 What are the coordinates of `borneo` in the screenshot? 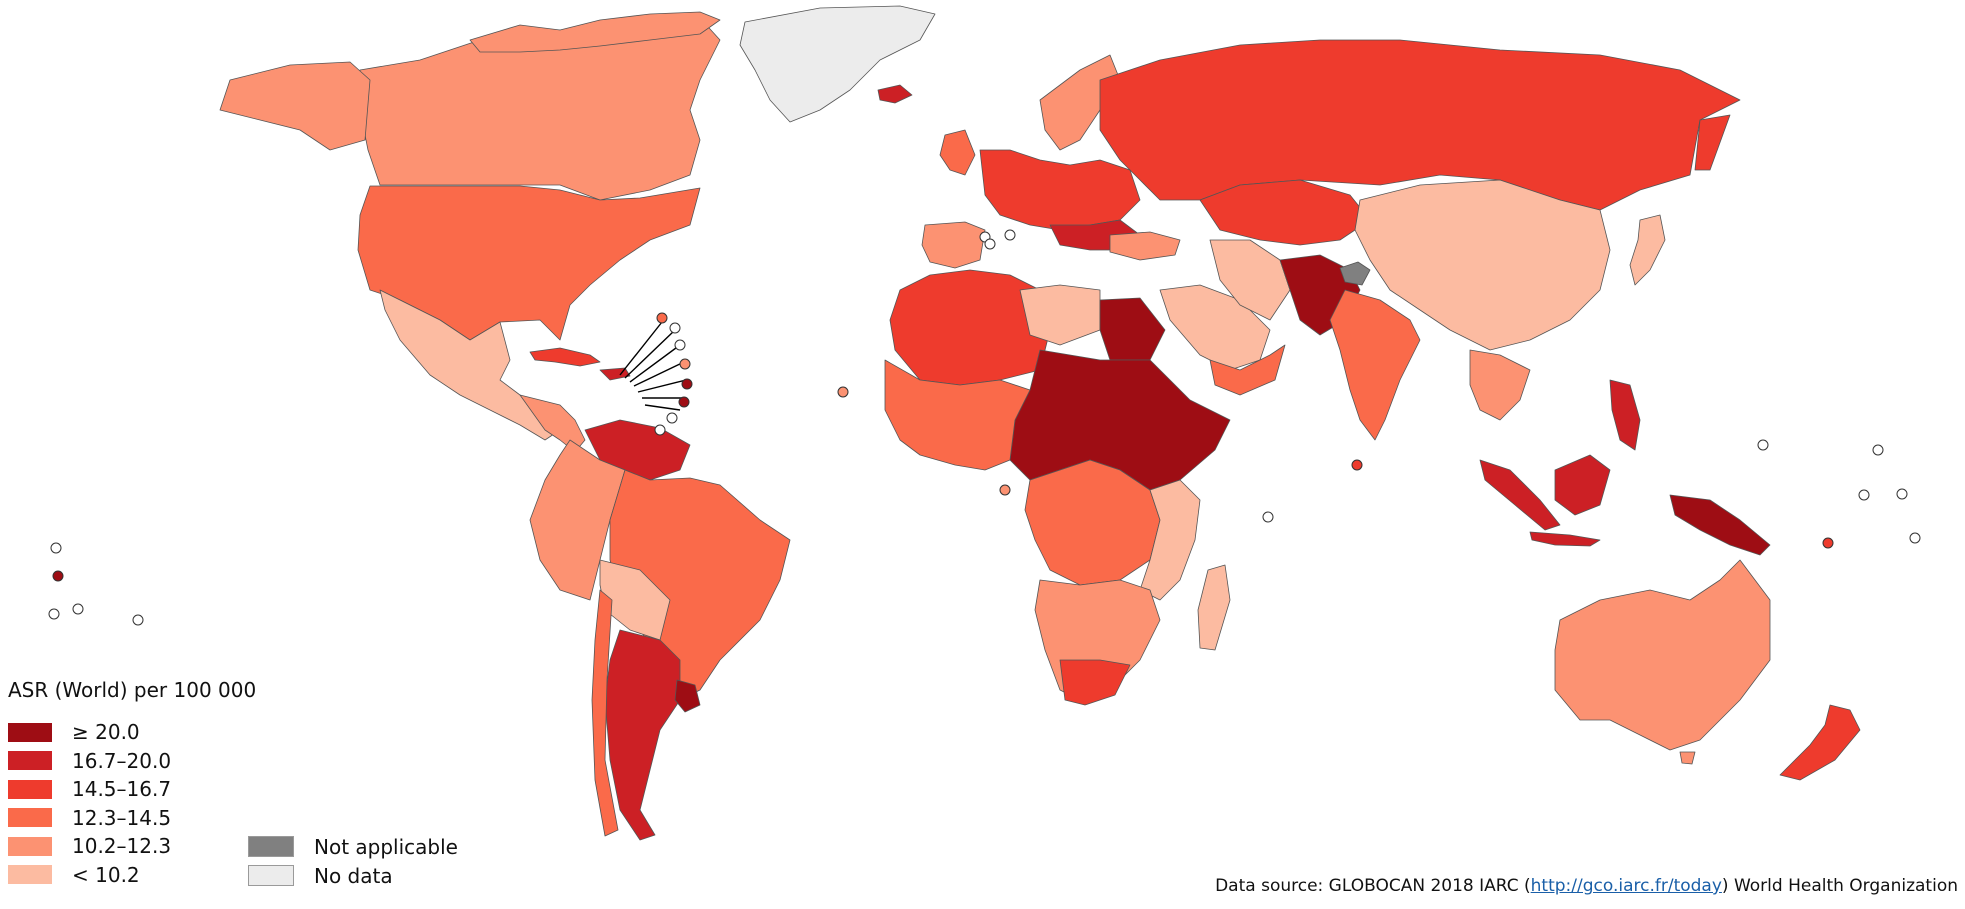 It's located at (1582, 485).